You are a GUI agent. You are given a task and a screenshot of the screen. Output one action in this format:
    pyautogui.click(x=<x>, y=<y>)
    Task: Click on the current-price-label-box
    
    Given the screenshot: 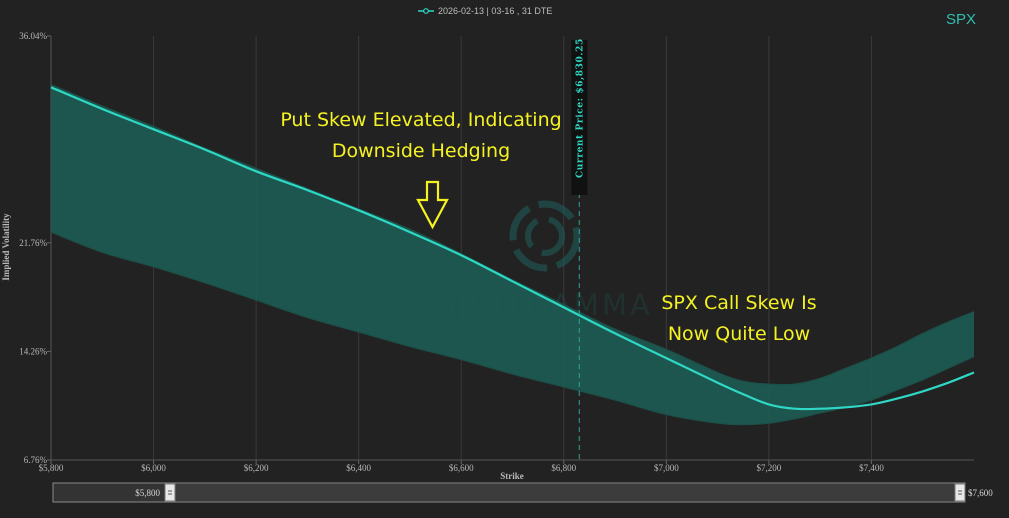 What is the action you would take?
    pyautogui.click(x=579, y=117)
    